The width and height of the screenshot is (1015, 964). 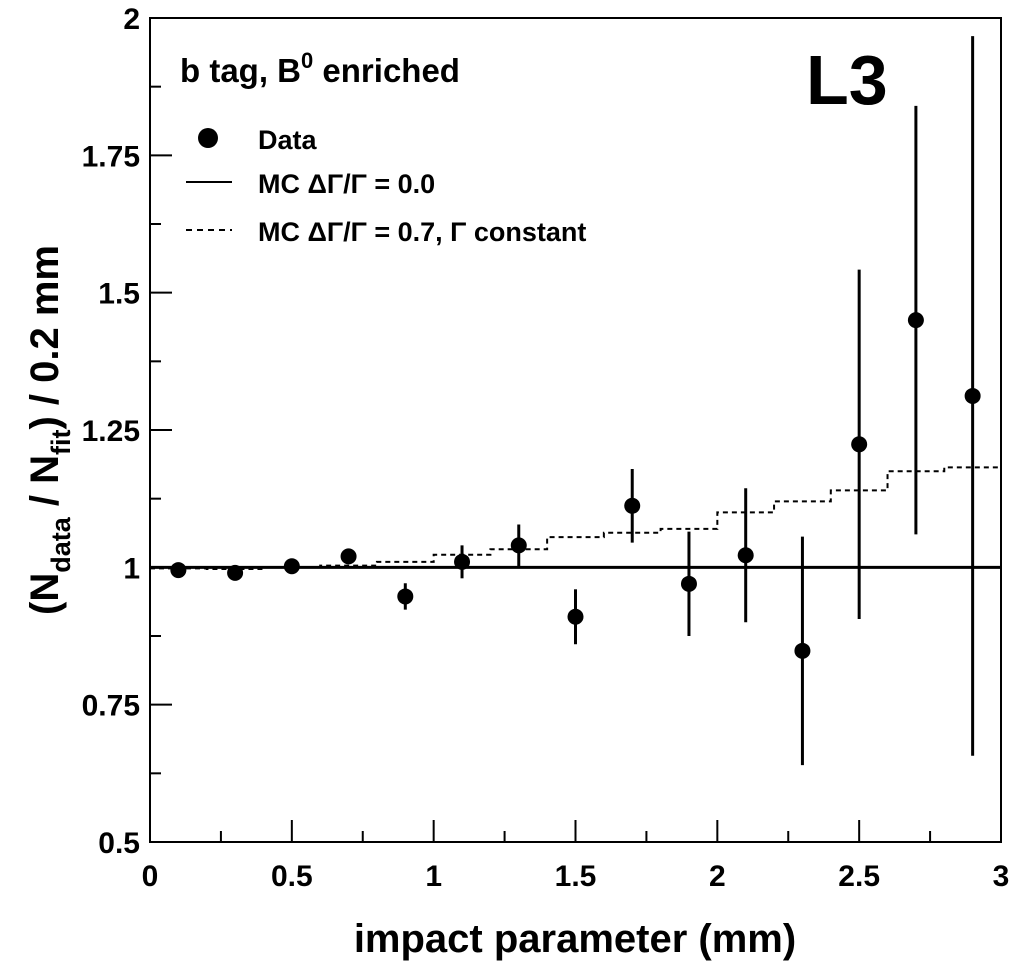 What do you see at coordinates (576, 876) in the screenshot?
I see `x-tick-label: 1.5` at bounding box center [576, 876].